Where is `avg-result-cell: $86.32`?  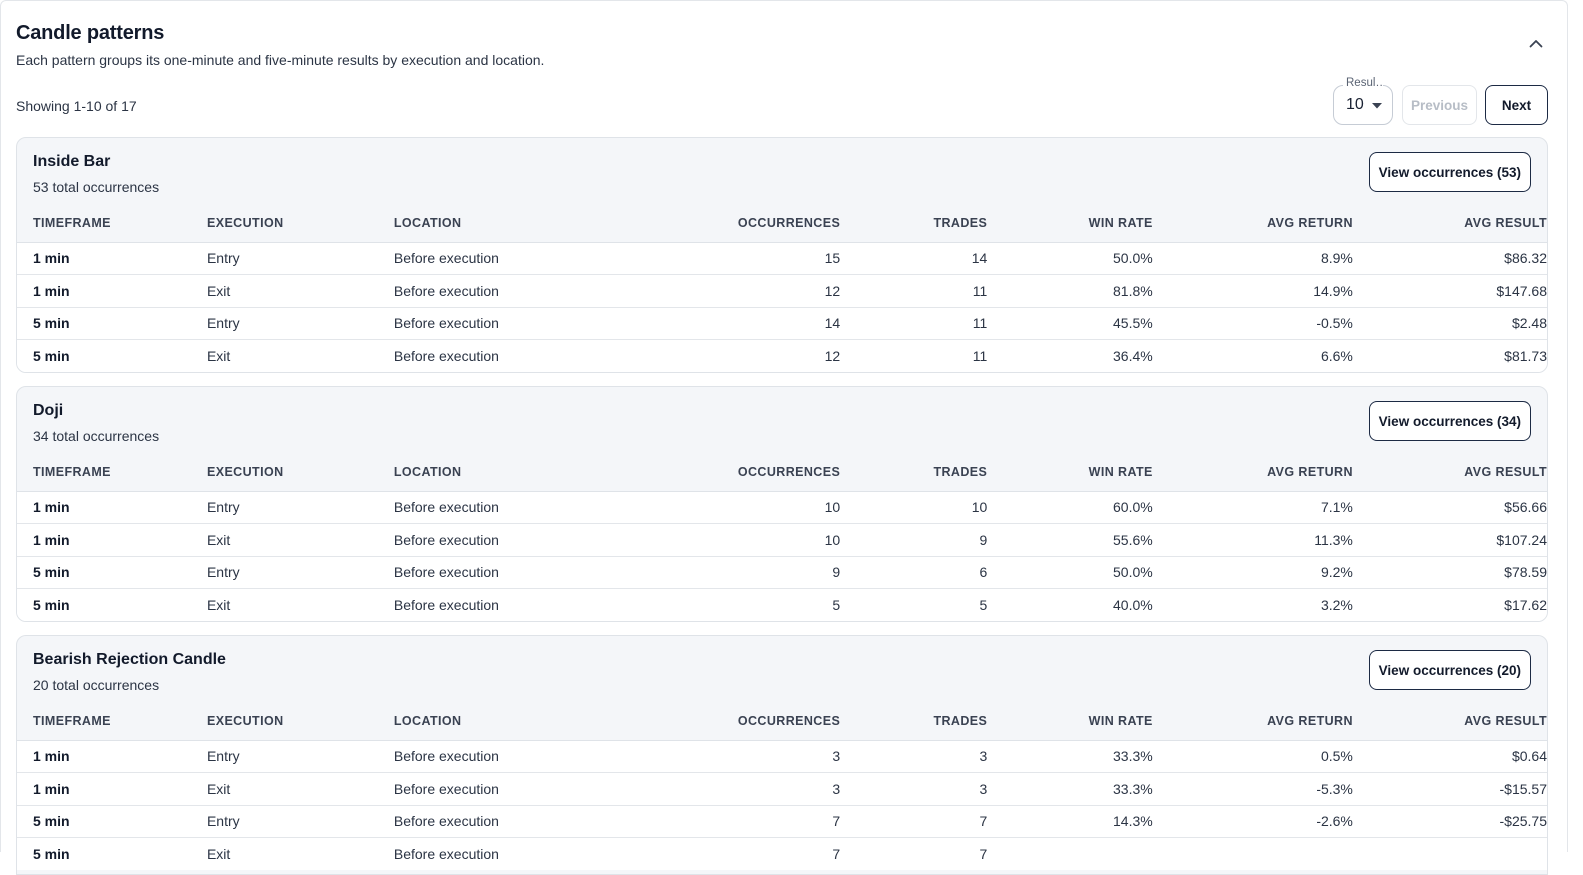 avg-result-cell: $86.32 is located at coordinates (1449, 259).